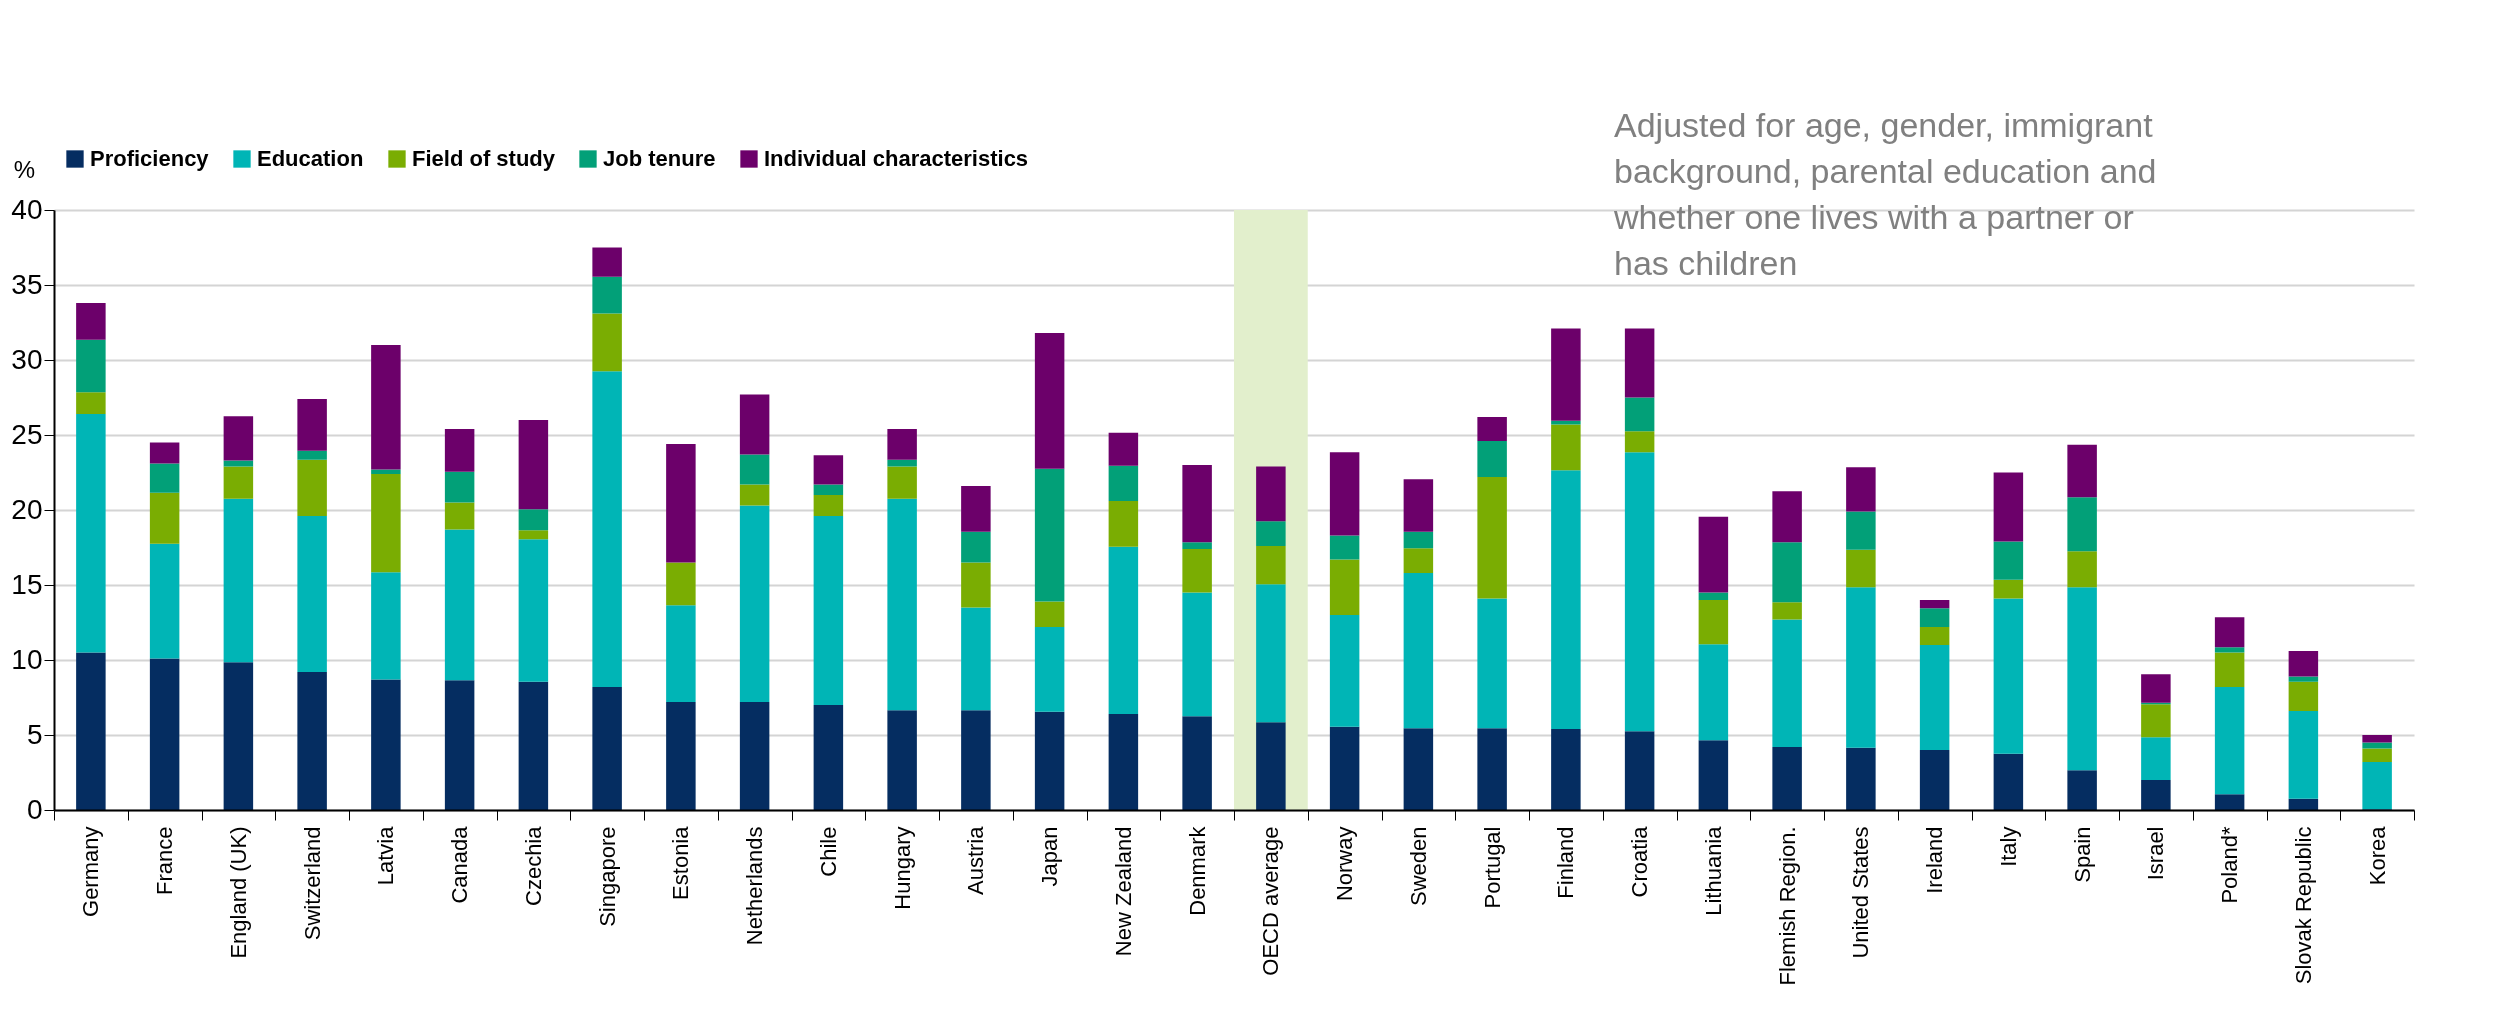  What do you see at coordinates (27, 584) in the screenshot?
I see `y-tick-label: 15` at bounding box center [27, 584].